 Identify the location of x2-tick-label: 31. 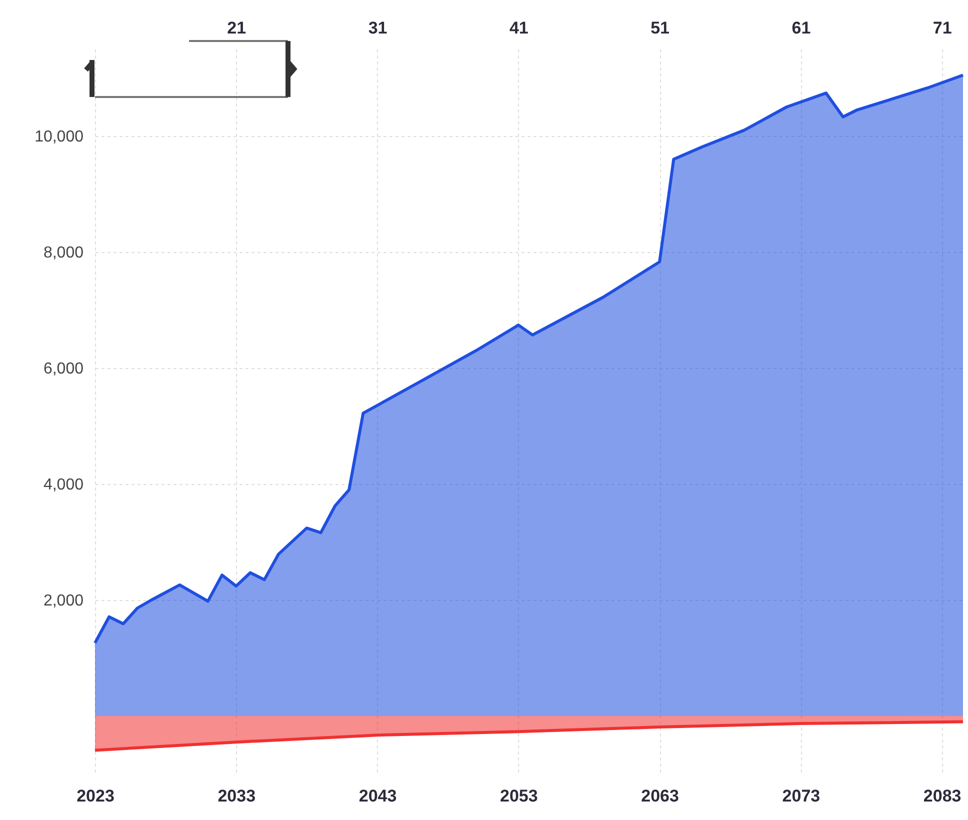
(378, 28).